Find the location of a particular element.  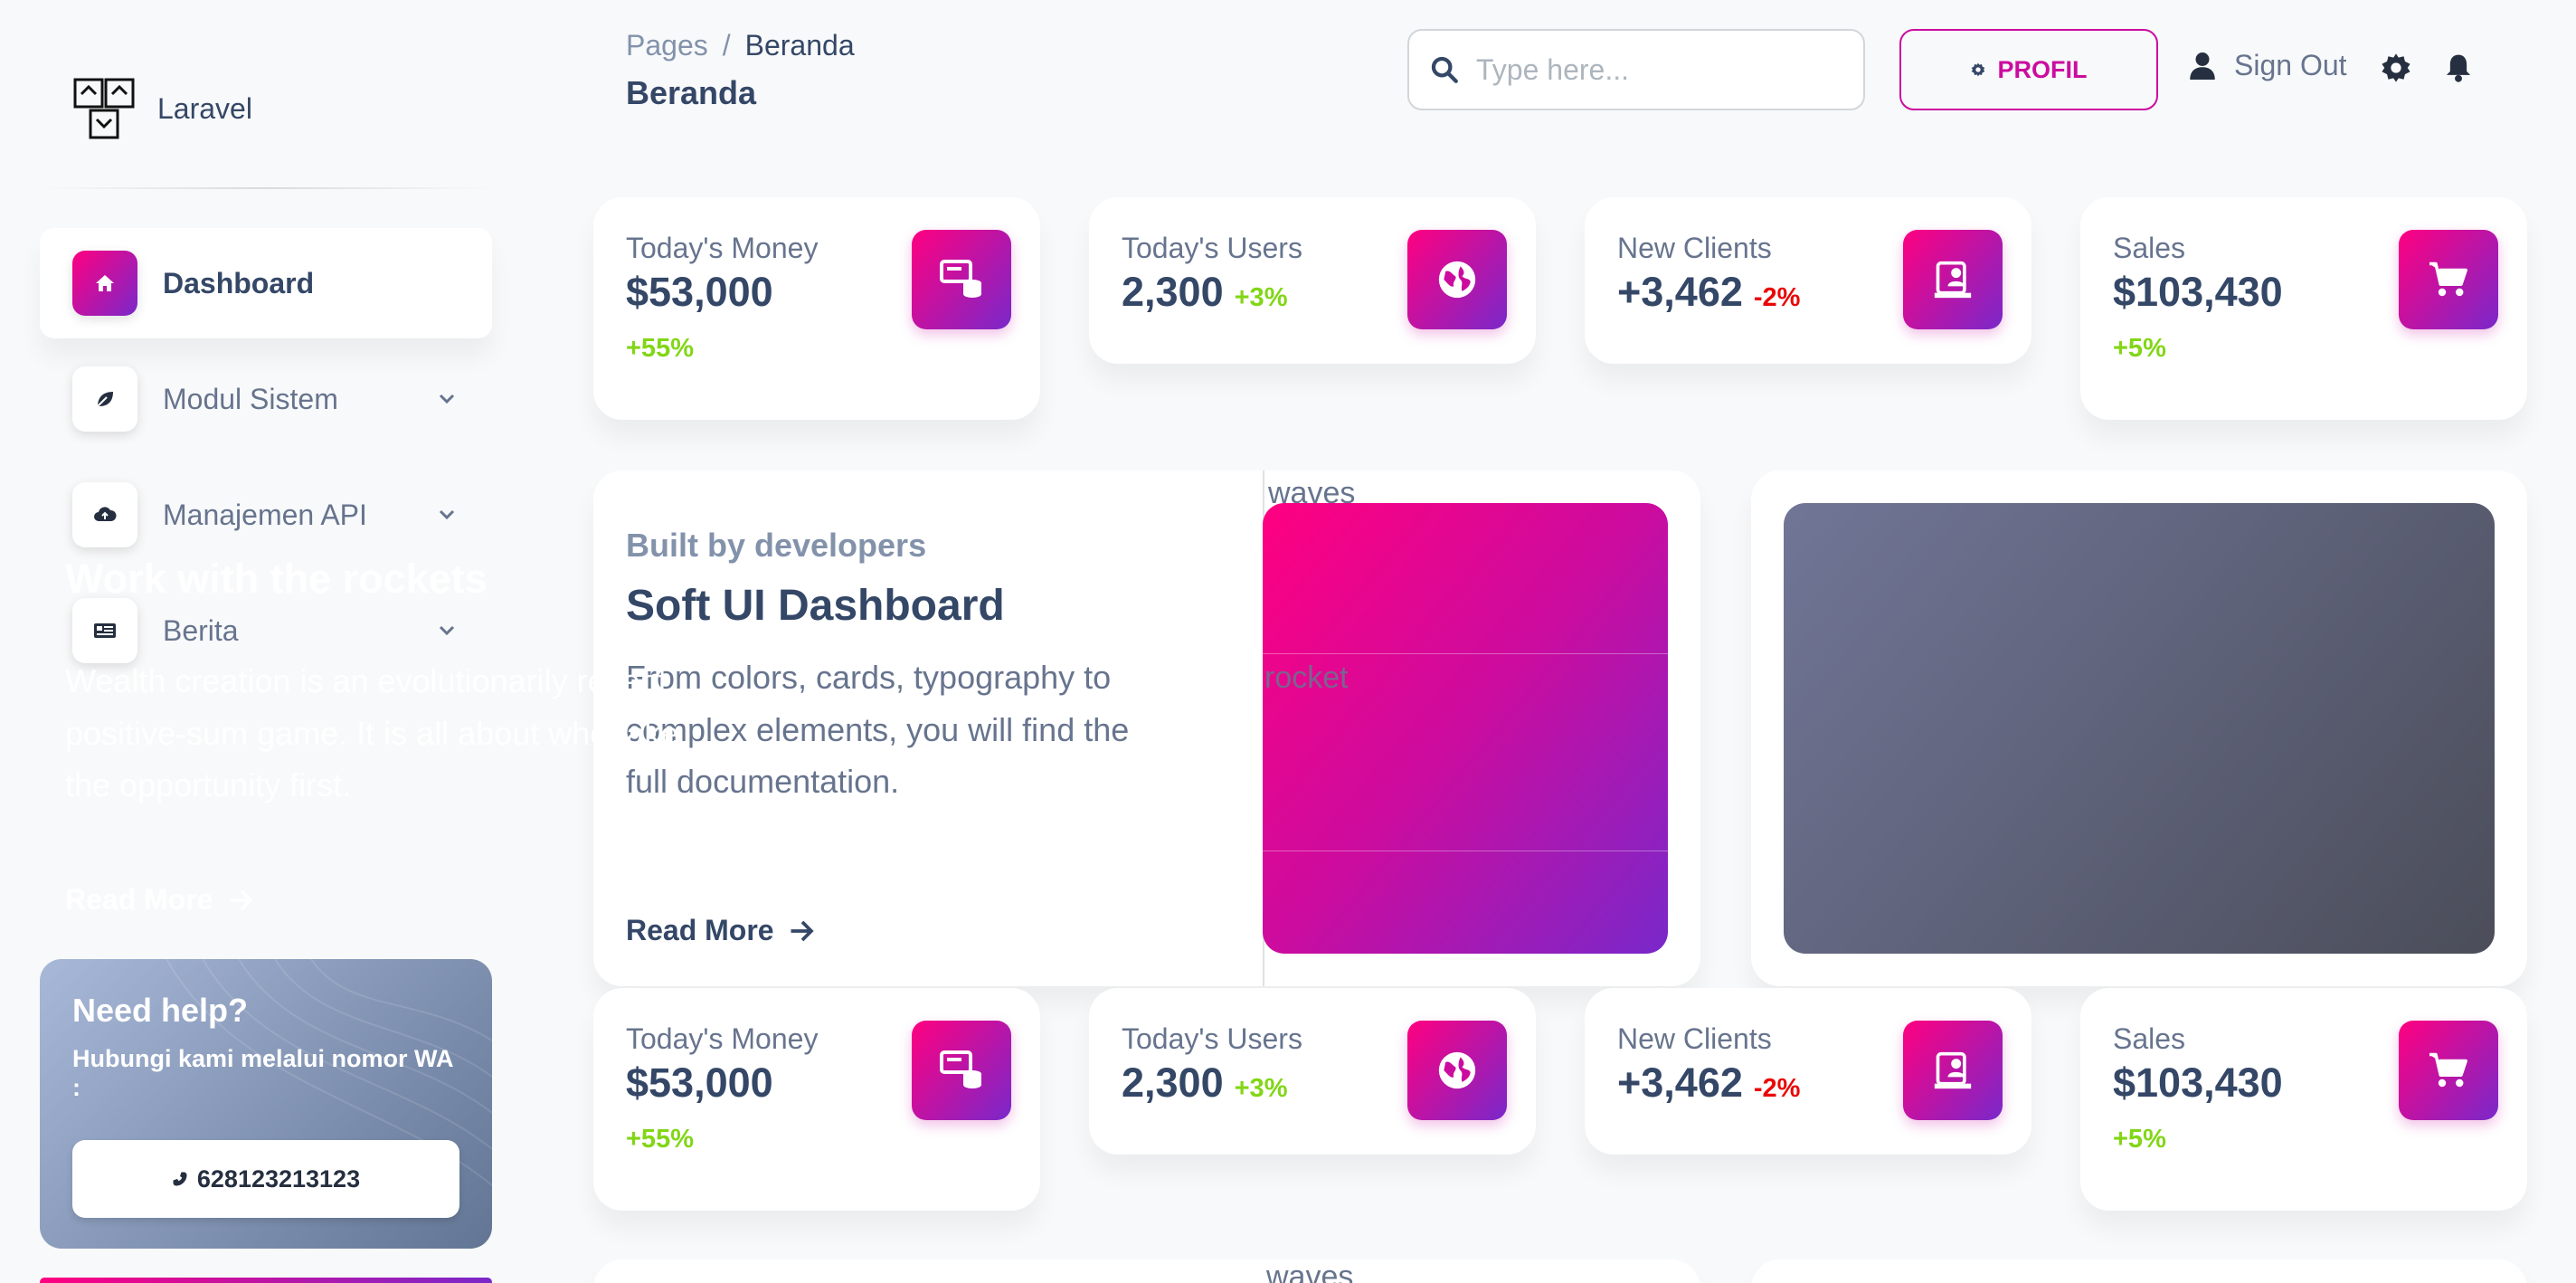

sidebar-bottom-button is located at coordinates (266, 1280).